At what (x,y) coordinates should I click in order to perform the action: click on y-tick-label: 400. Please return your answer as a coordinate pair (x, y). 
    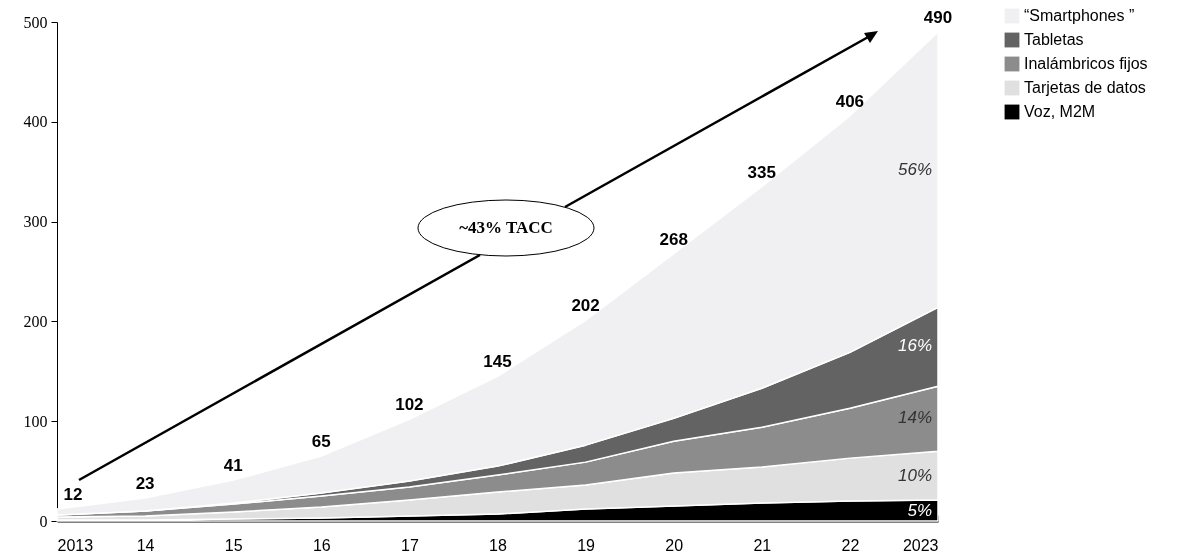
    Looking at the image, I should click on (35, 122).